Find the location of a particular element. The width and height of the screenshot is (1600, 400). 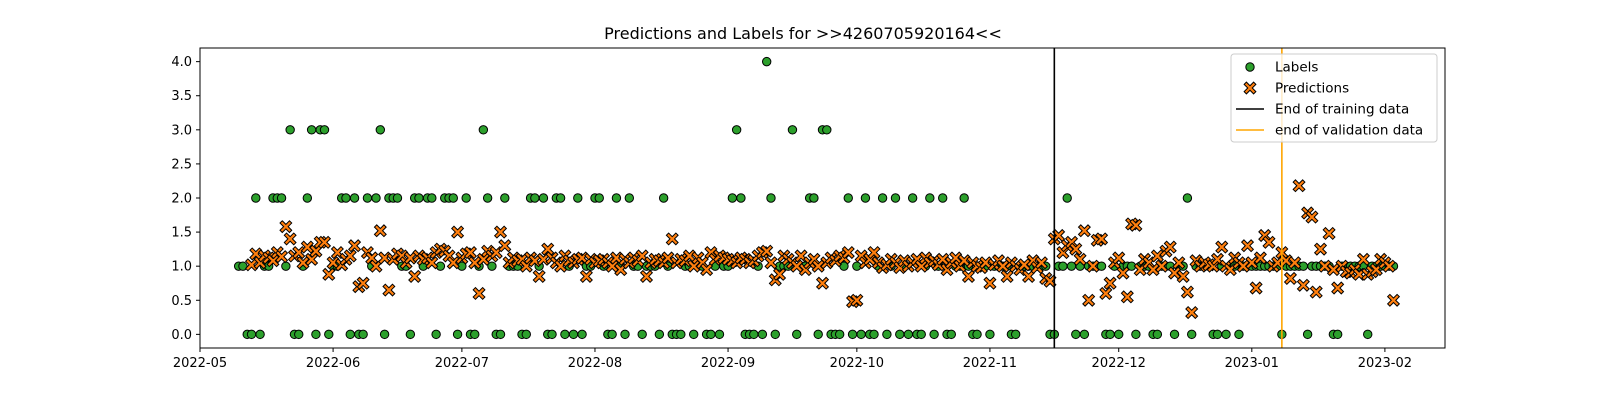

x-tick-label: 2022-11 is located at coordinates (990, 363).